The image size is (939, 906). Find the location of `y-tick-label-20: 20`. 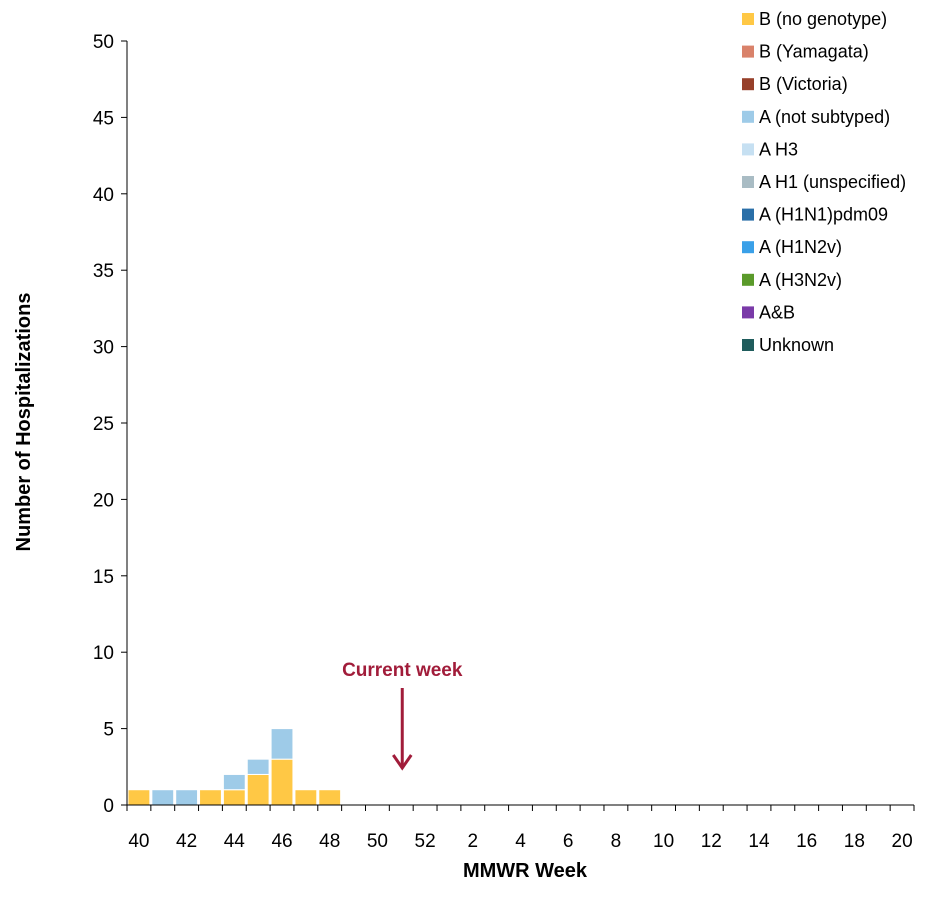

y-tick-label-20: 20 is located at coordinates (103, 500).